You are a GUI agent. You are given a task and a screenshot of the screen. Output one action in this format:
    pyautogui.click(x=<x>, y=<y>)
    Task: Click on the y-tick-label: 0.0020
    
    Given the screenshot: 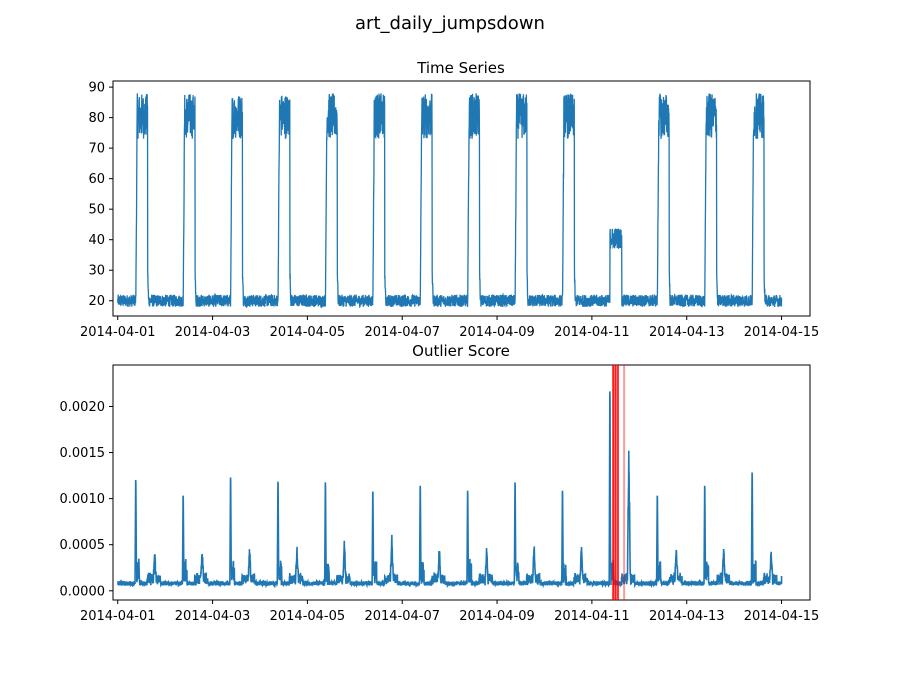 What is the action you would take?
    pyautogui.click(x=83, y=407)
    